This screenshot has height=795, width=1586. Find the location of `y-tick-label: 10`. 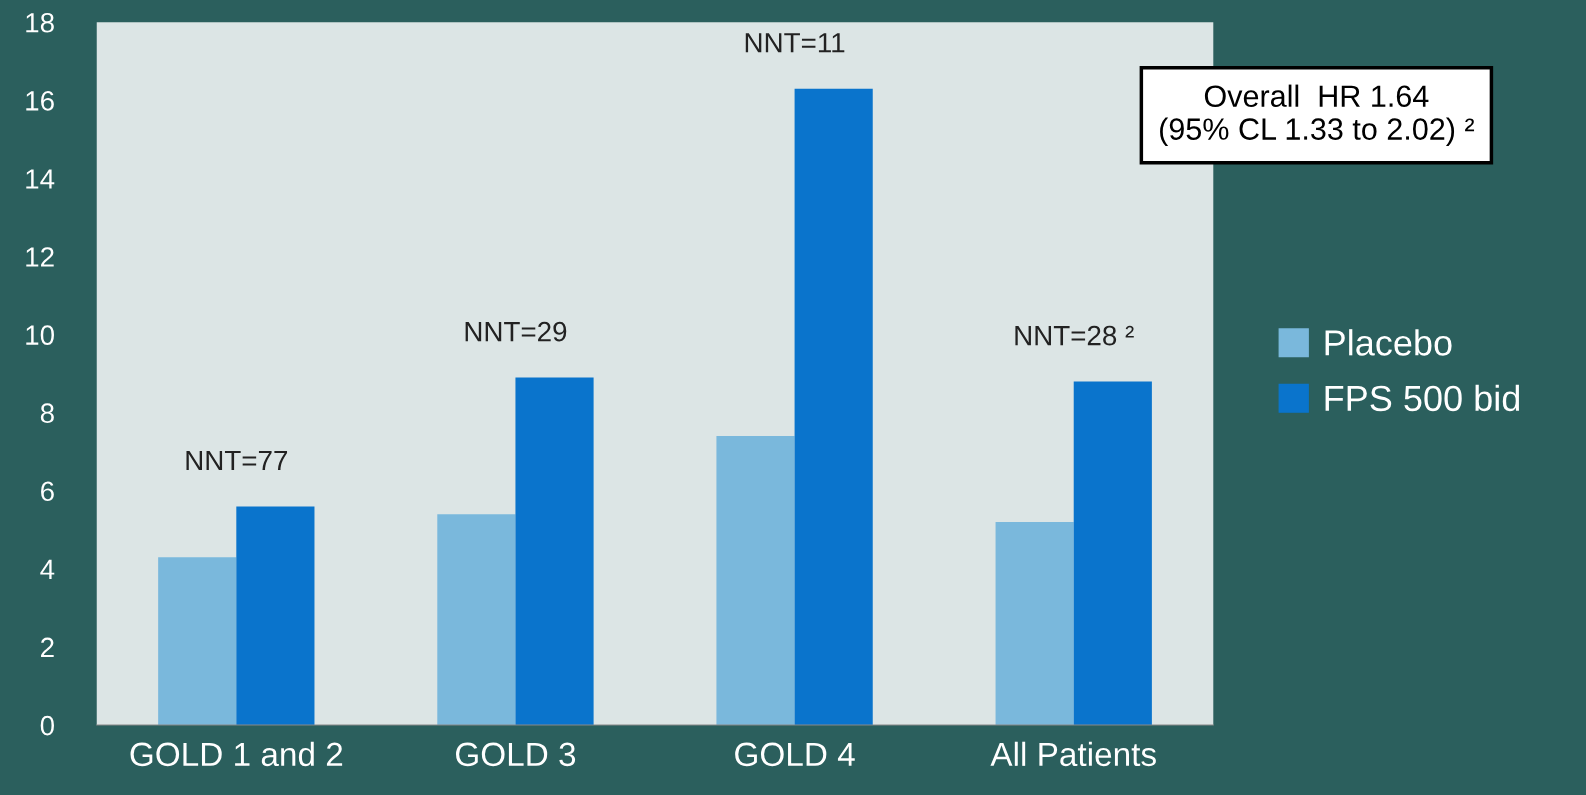

y-tick-label: 10 is located at coordinates (40, 335).